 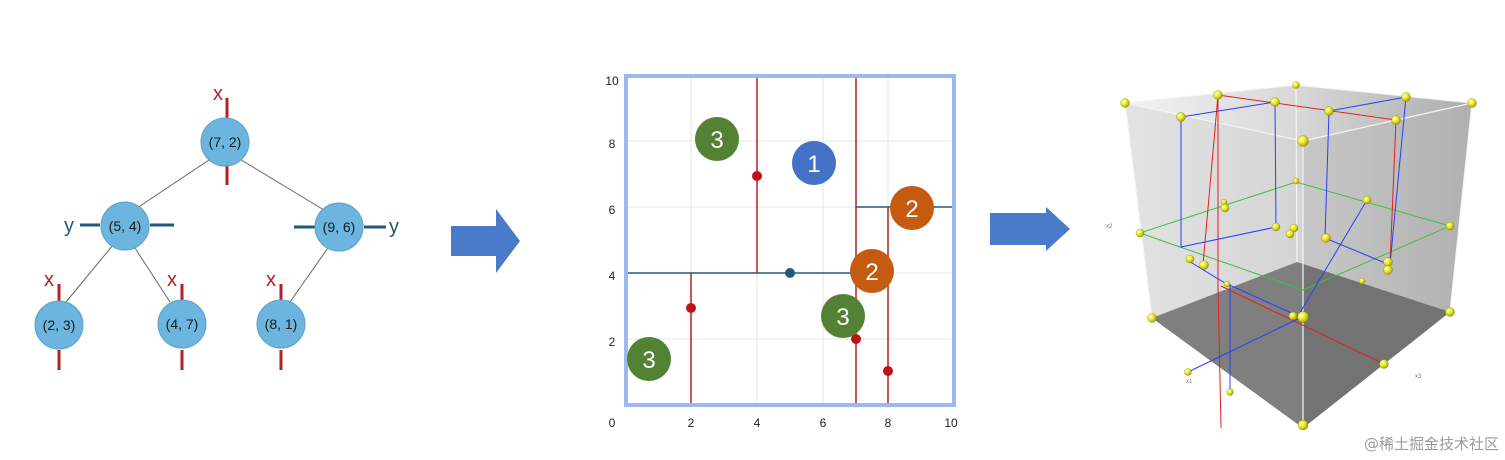 I want to click on axis-letter-ll: x, so click(x=49, y=280).